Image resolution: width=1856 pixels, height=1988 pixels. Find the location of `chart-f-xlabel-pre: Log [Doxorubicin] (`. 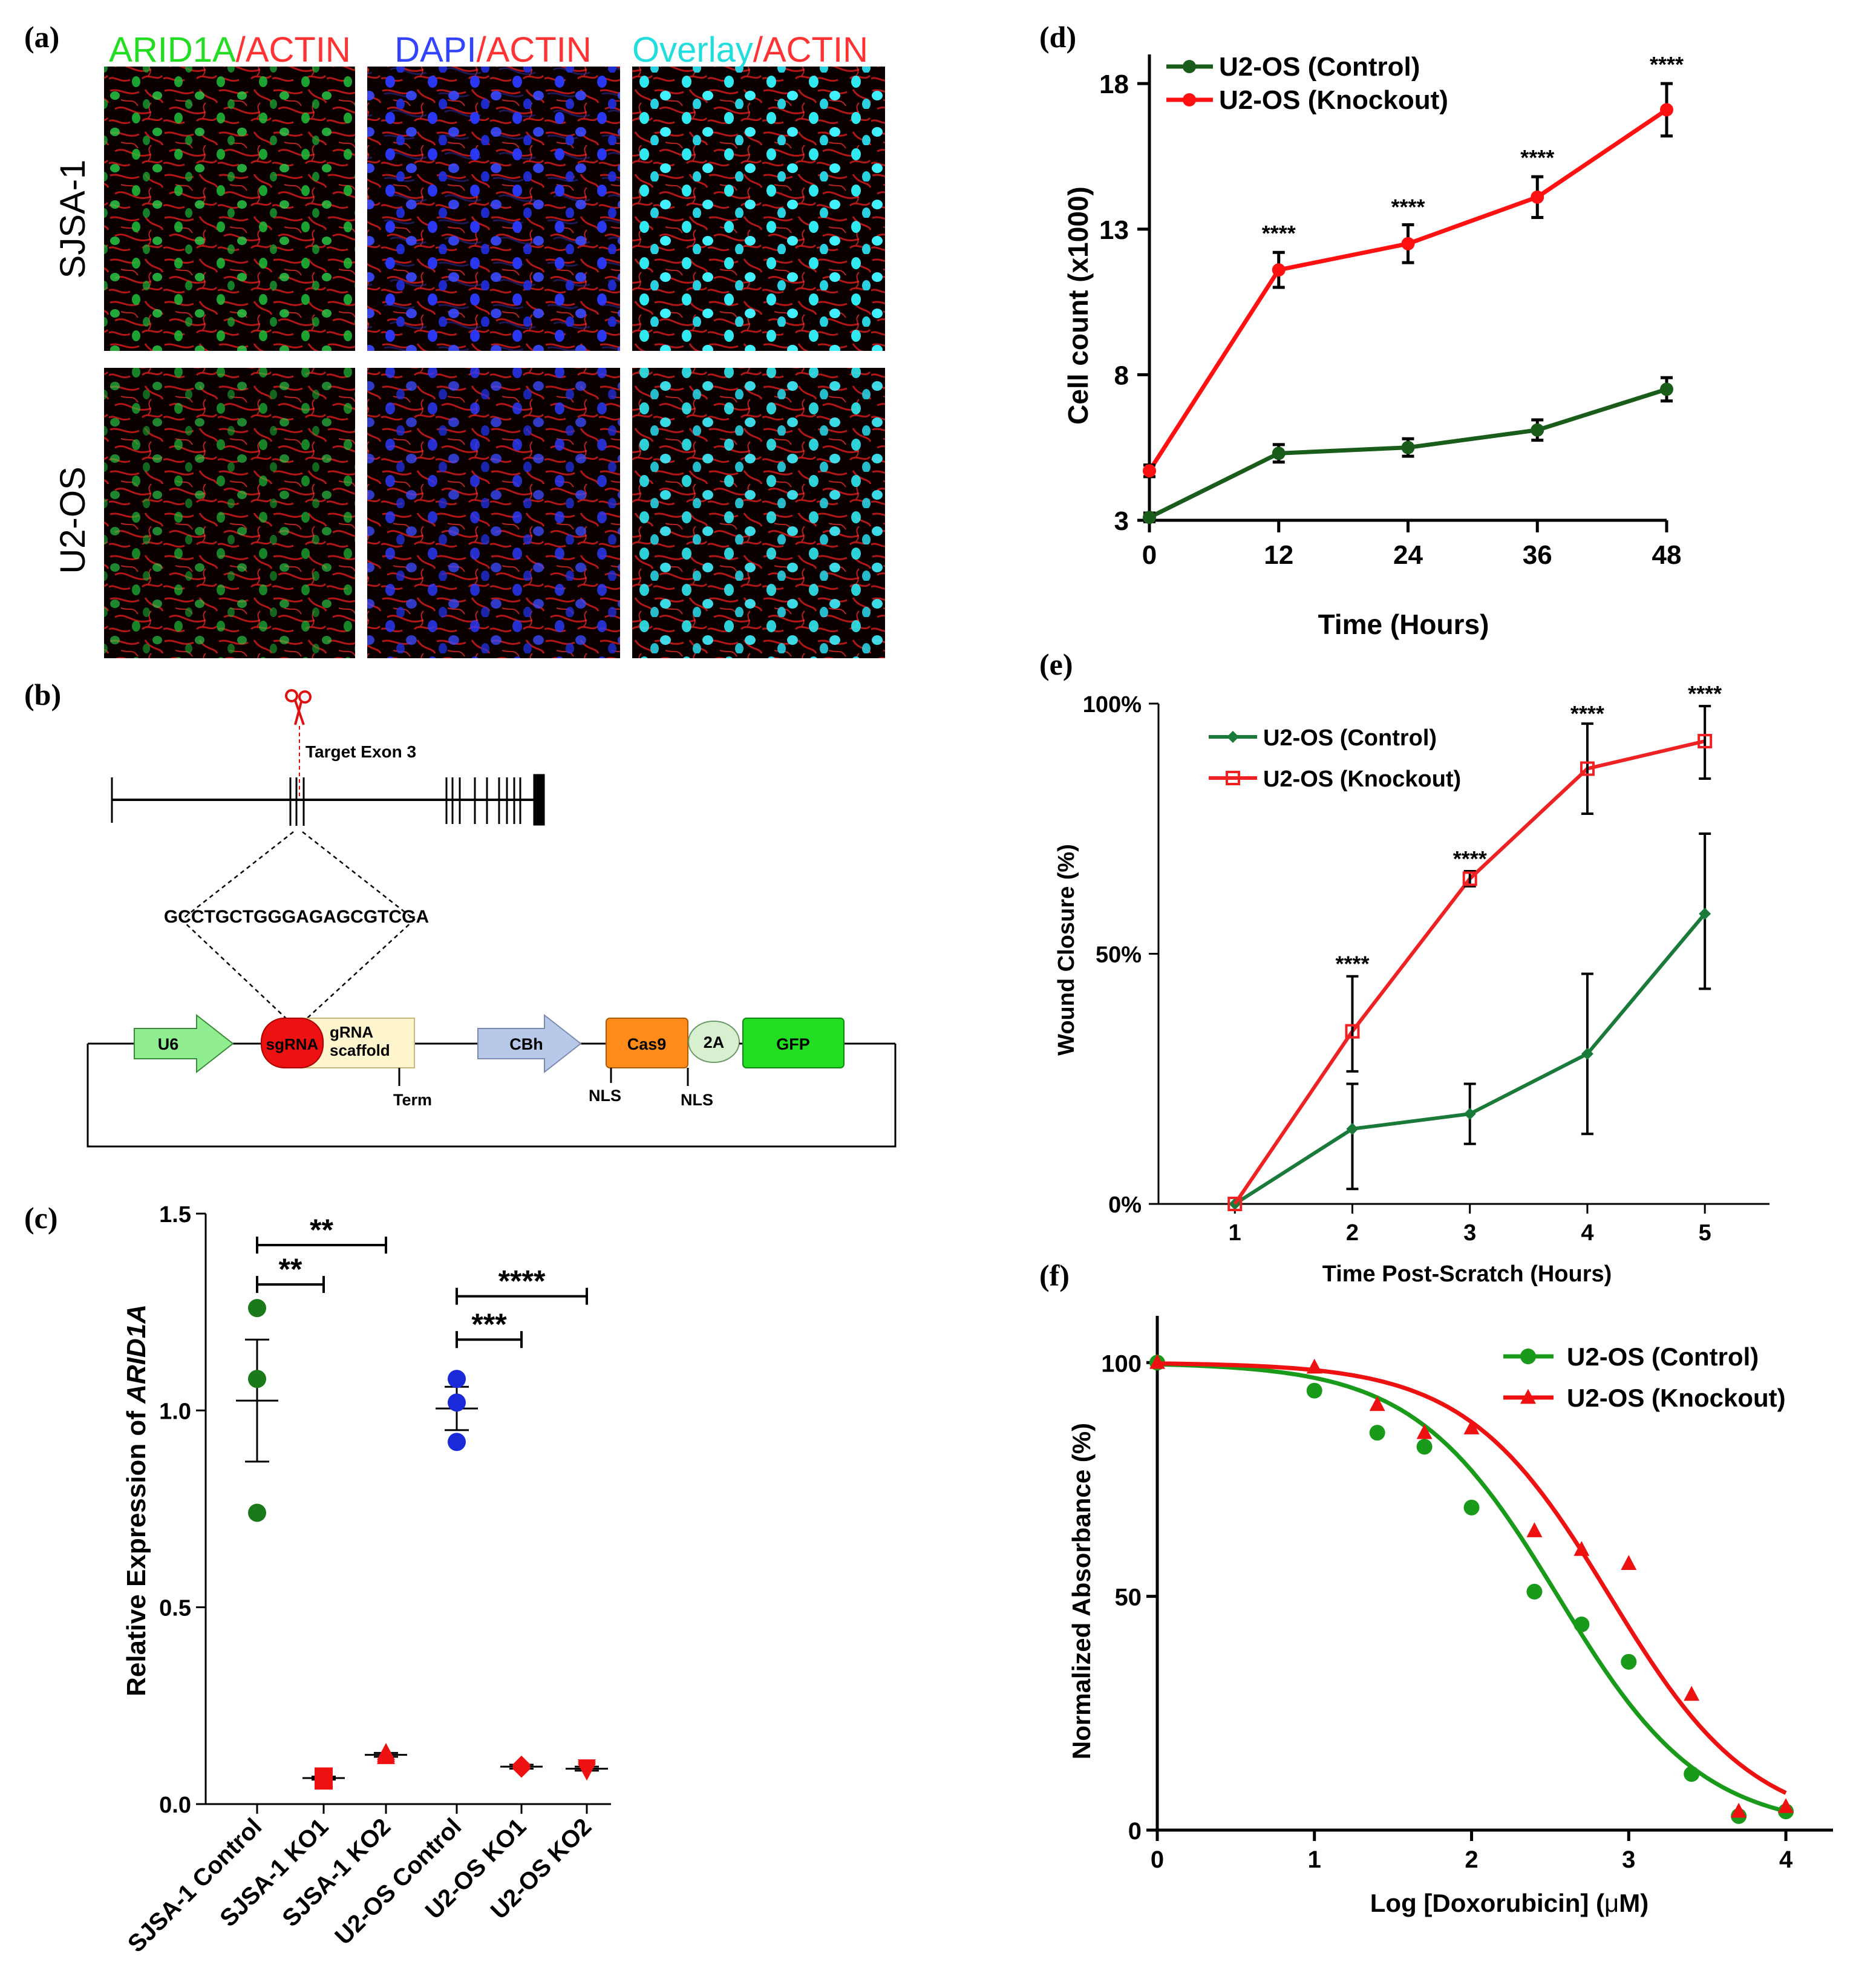

chart-f-xlabel-pre: Log [Doxorubicin] ( is located at coordinates (1487, 1903).